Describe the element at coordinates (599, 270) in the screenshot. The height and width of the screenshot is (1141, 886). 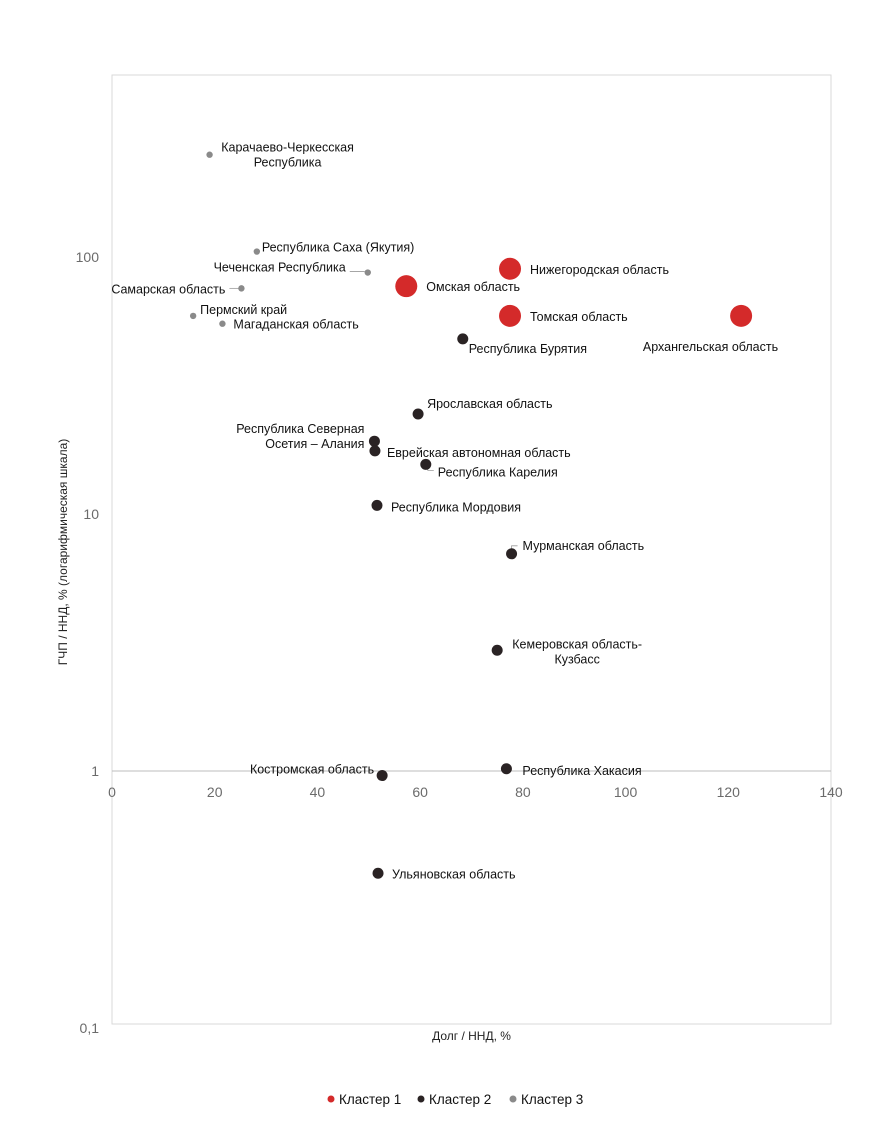
I see `point-label: Нижегородская область` at that location.